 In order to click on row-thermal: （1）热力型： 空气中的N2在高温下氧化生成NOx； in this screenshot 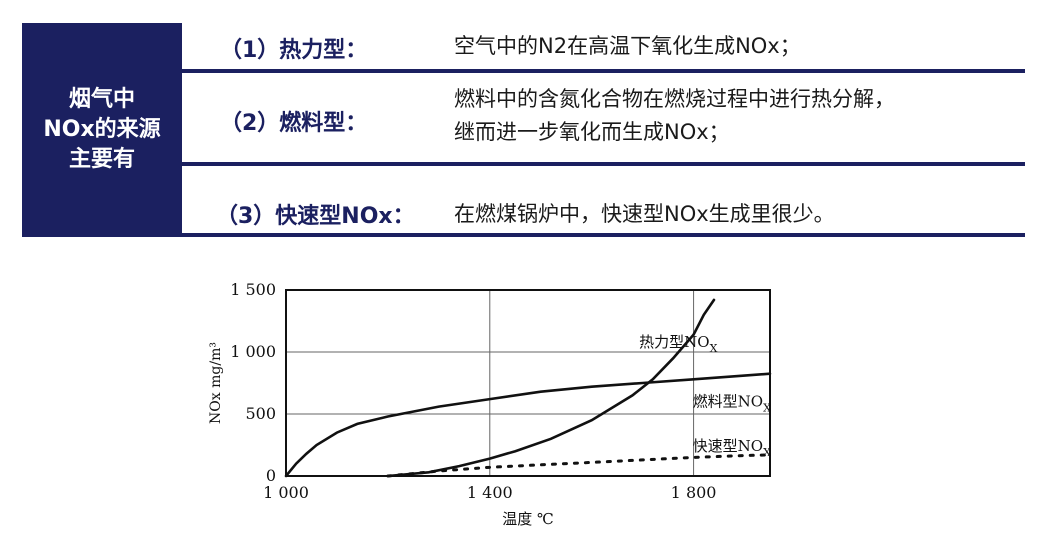, I will do `click(603, 47)`.